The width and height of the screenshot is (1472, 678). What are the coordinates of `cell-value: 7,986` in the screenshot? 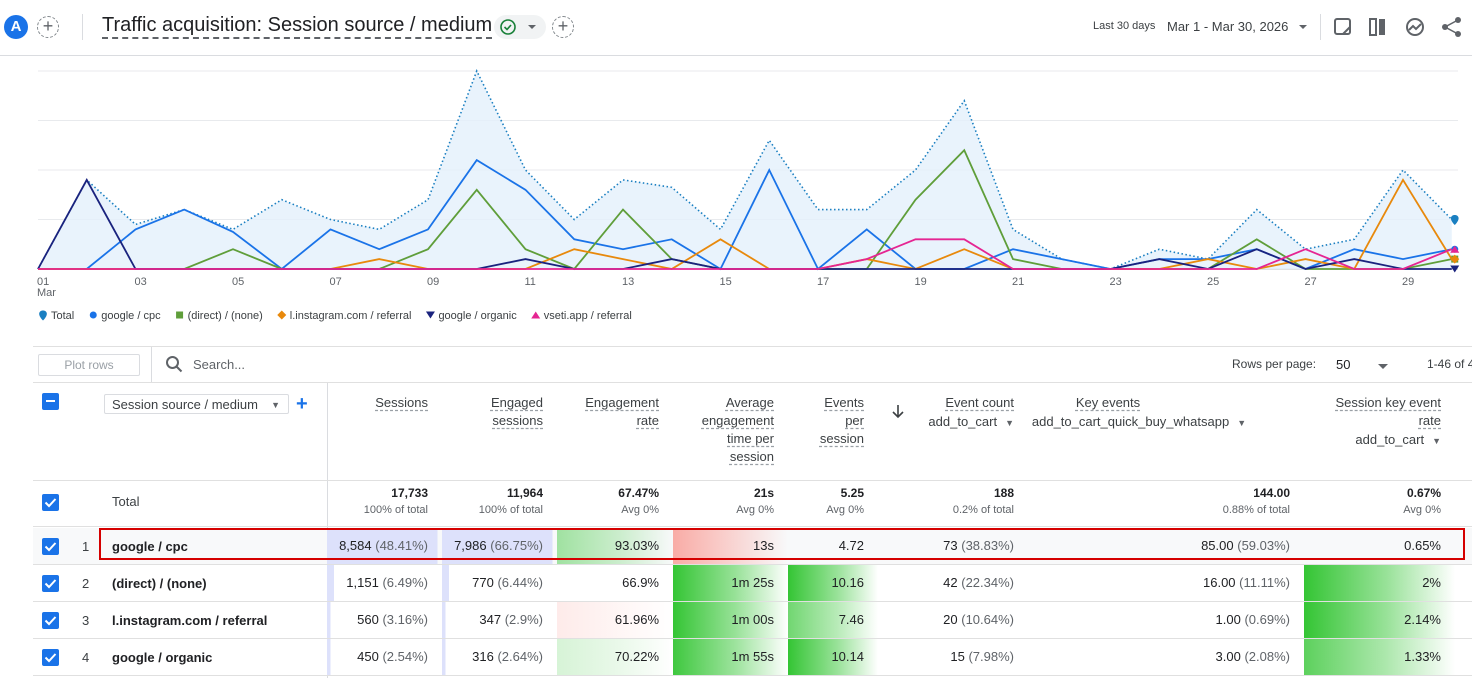 It's located at (470, 545).